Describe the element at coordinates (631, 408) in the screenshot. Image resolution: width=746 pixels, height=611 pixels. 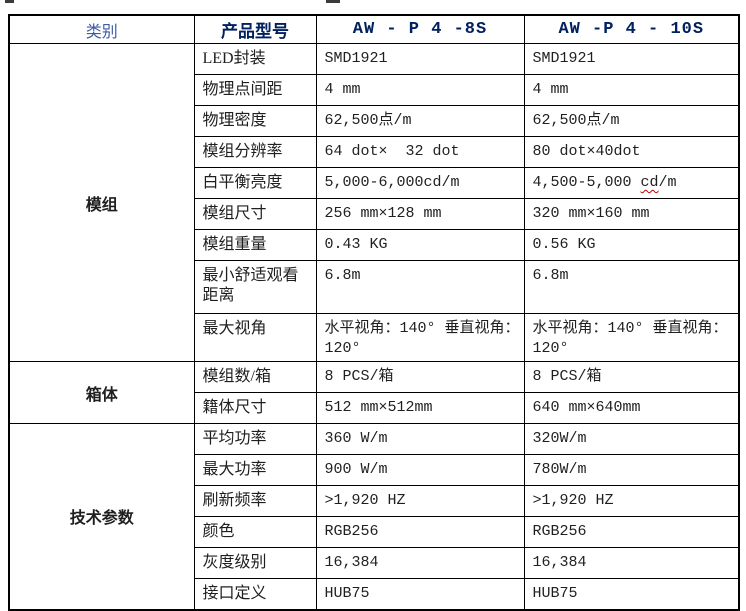
I see `value-cell: 640 mm×640mm` at that location.